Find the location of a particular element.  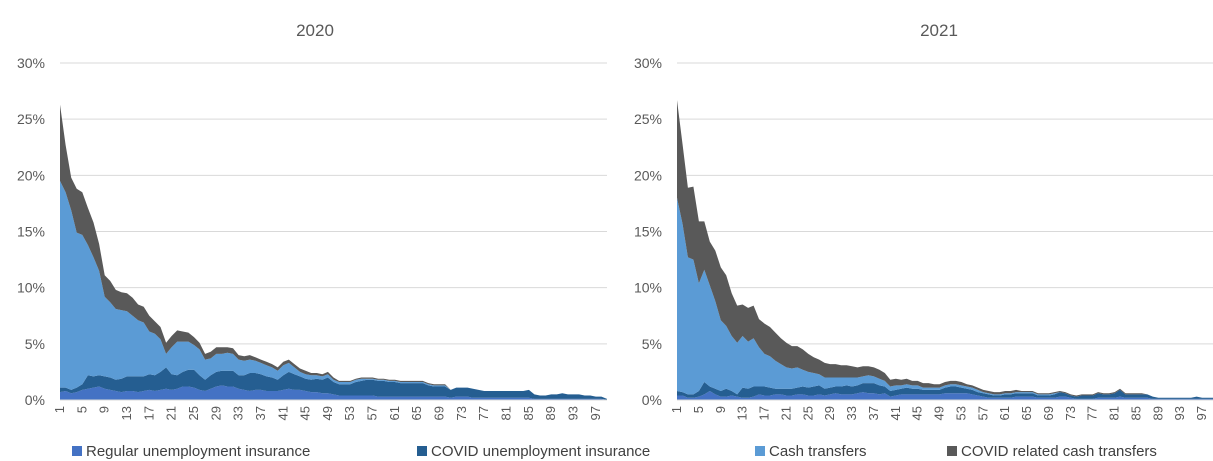

legend-item-covid-cash-transfers: COVID related cash transfers is located at coordinates (1052, 451).